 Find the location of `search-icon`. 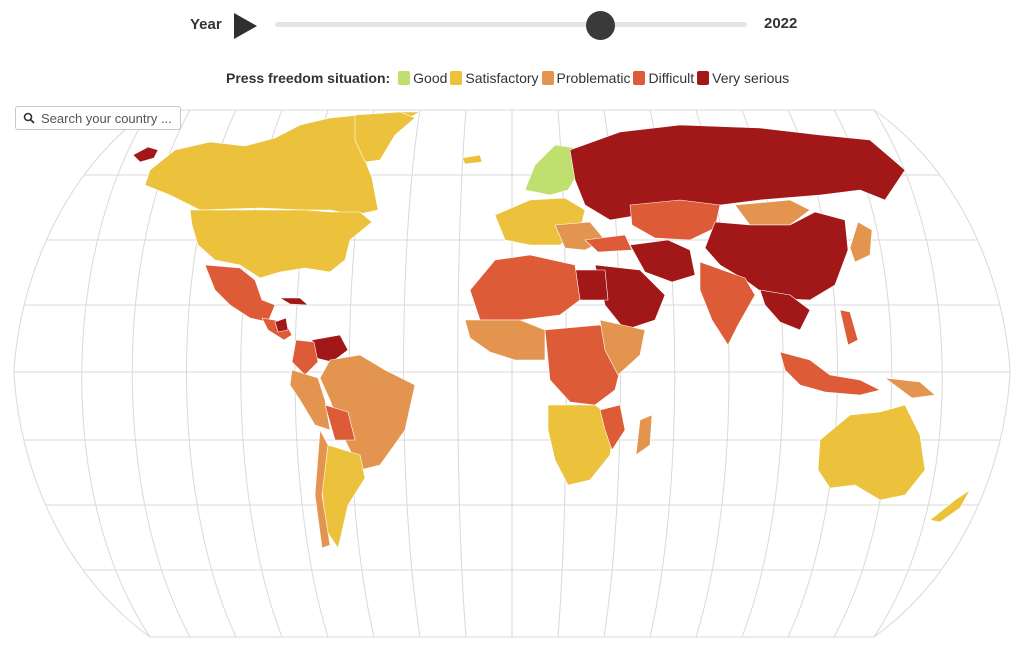

search-icon is located at coordinates (29, 118).